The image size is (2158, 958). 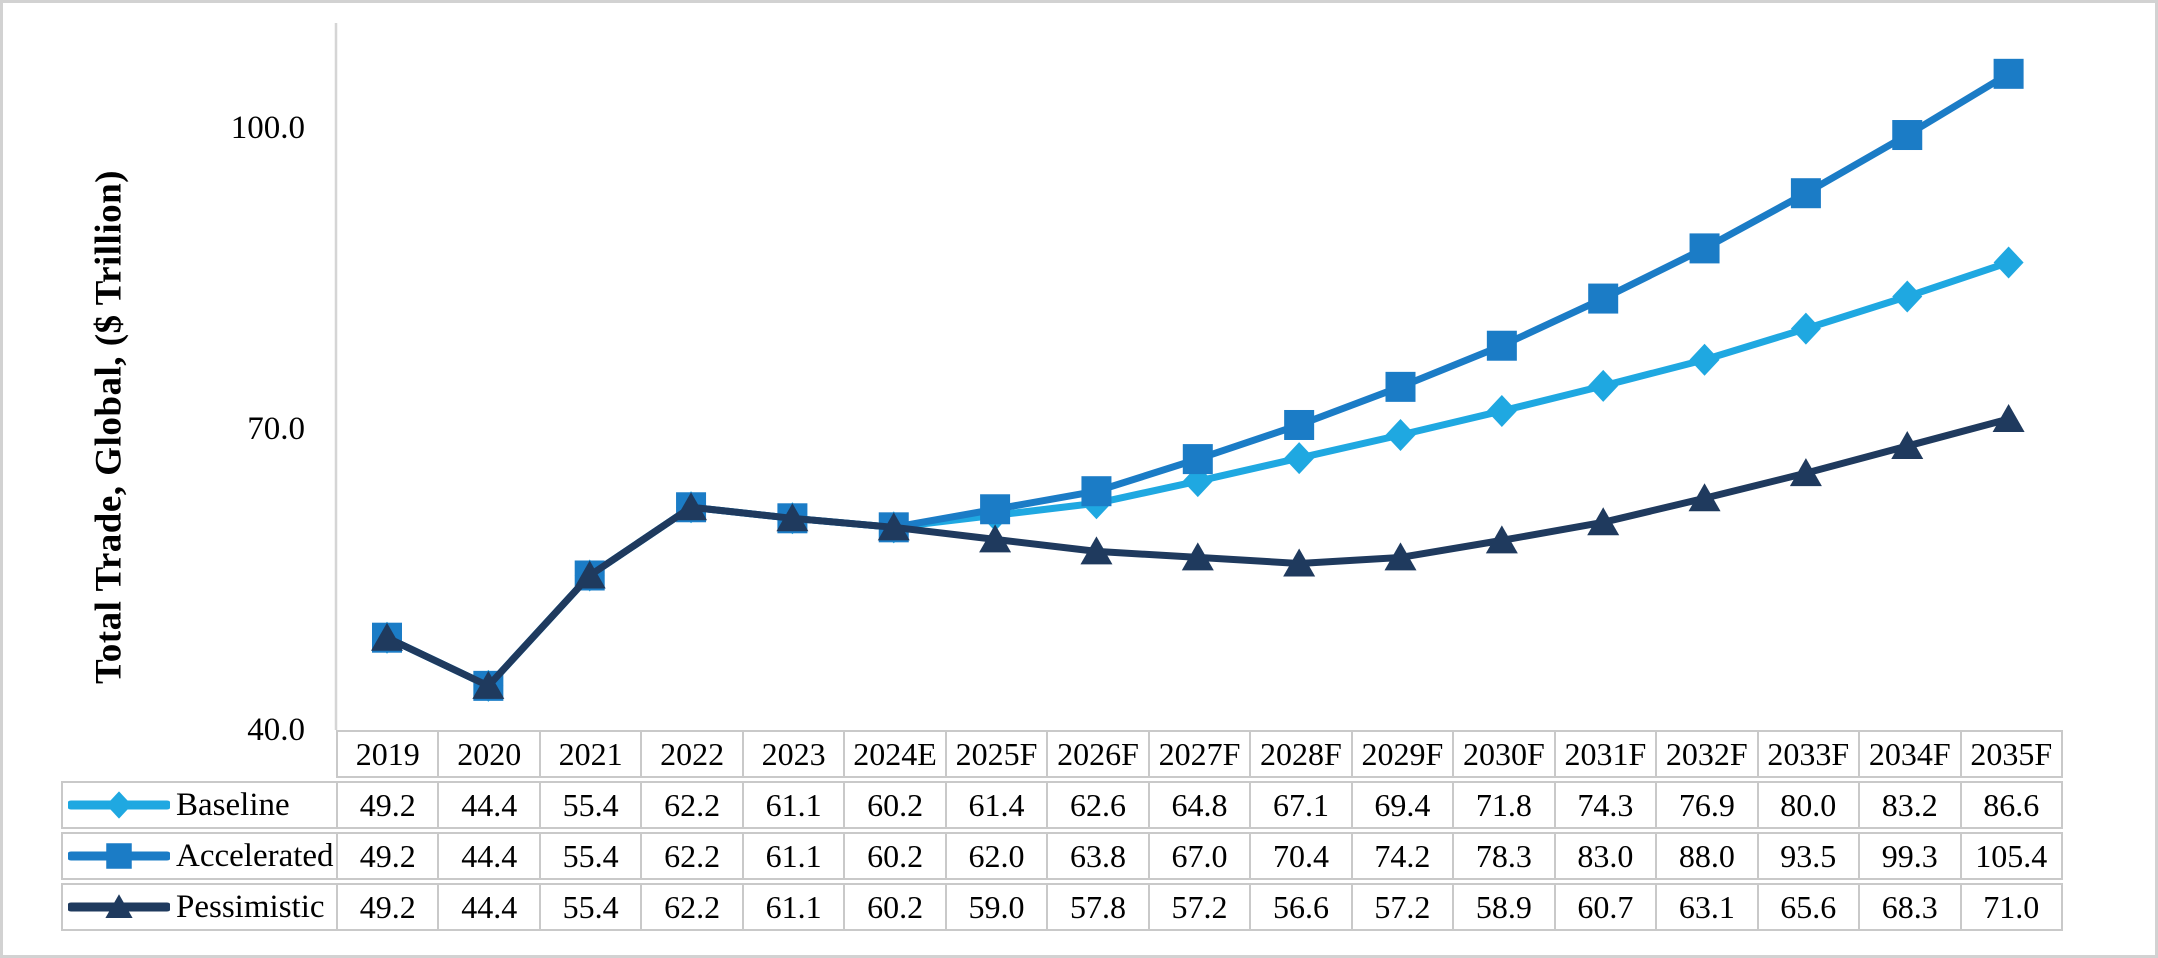 What do you see at coordinates (1604, 754) in the screenshot?
I see `year-header-cell: 2031F` at bounding box center [1604, 754].